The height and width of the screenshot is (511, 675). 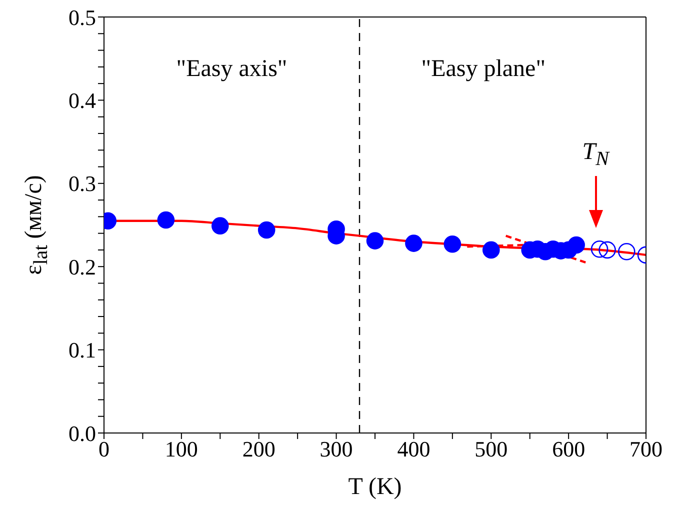 I want to click on x-tick-label: 700, so click(x=646, y=449).